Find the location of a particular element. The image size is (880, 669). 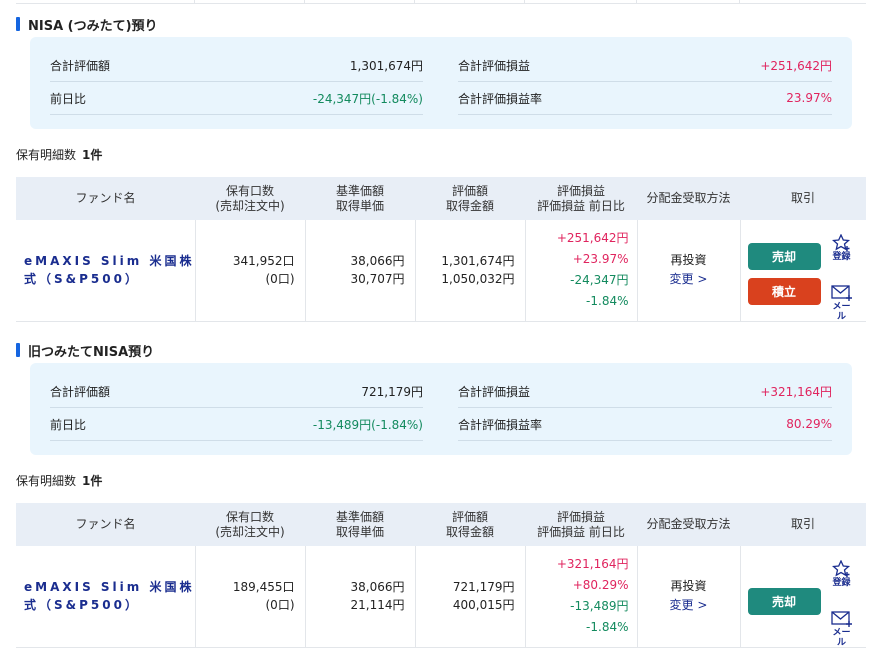

header-value-label: 評価額 is located at coordinates (469, 190).